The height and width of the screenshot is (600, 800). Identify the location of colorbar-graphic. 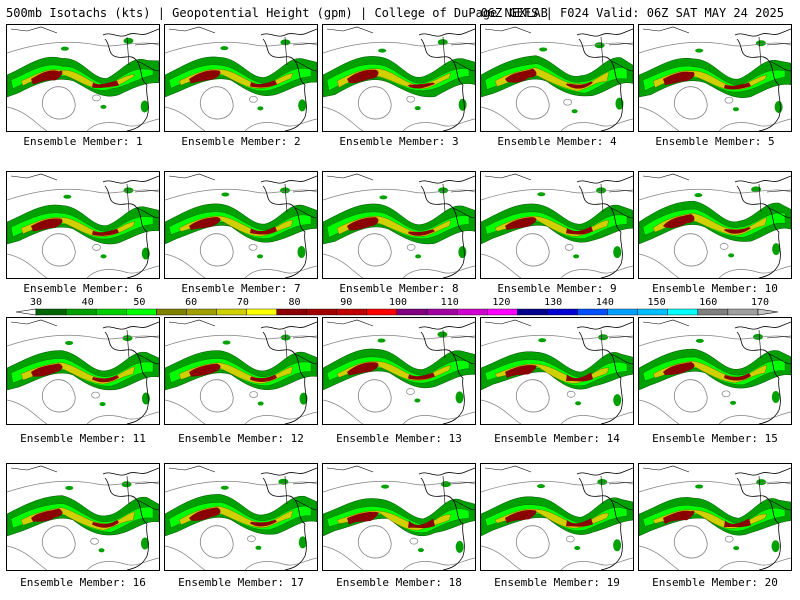
(397, 312).